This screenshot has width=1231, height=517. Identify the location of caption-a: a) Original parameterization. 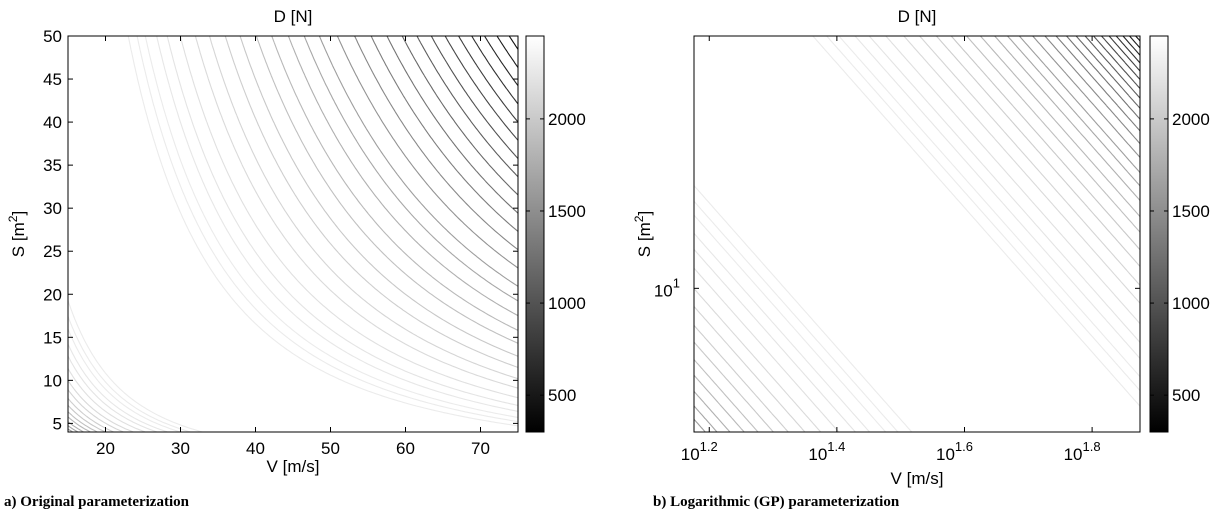
(96, 502).